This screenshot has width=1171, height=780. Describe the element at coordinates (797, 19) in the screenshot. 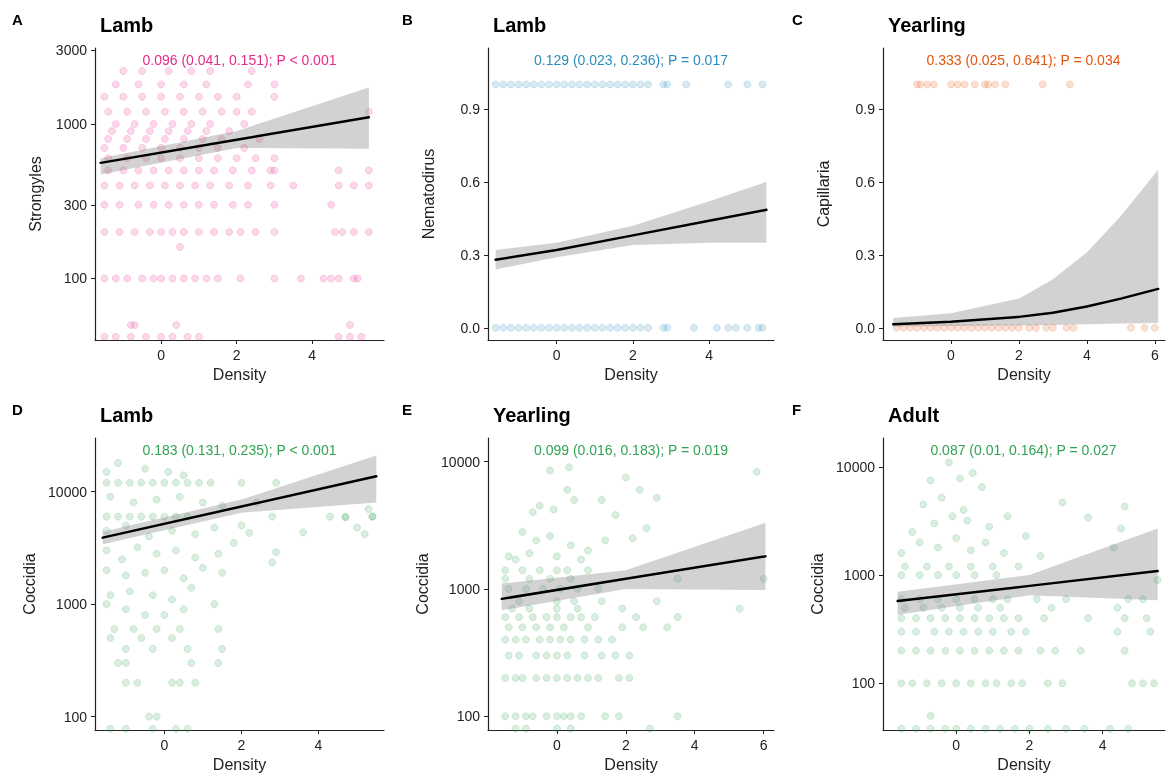

I see `text: C` at that location.